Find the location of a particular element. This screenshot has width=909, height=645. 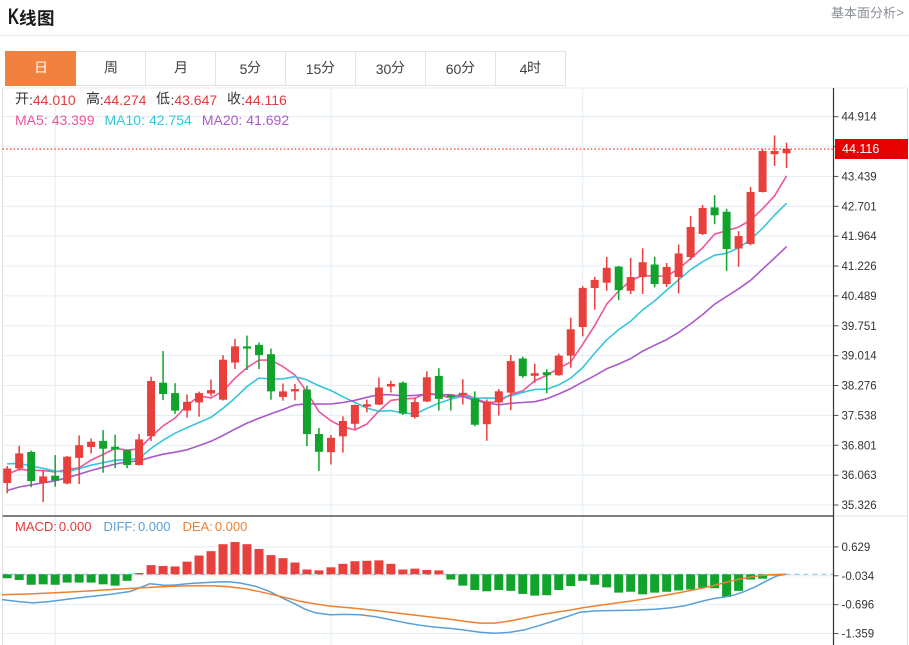

tab-周 is located at coordinates (110, 68).